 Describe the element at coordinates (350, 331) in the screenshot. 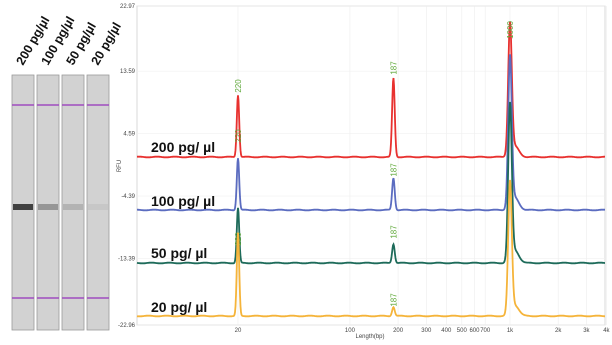

I see `x-tick-label: 100` at that location.